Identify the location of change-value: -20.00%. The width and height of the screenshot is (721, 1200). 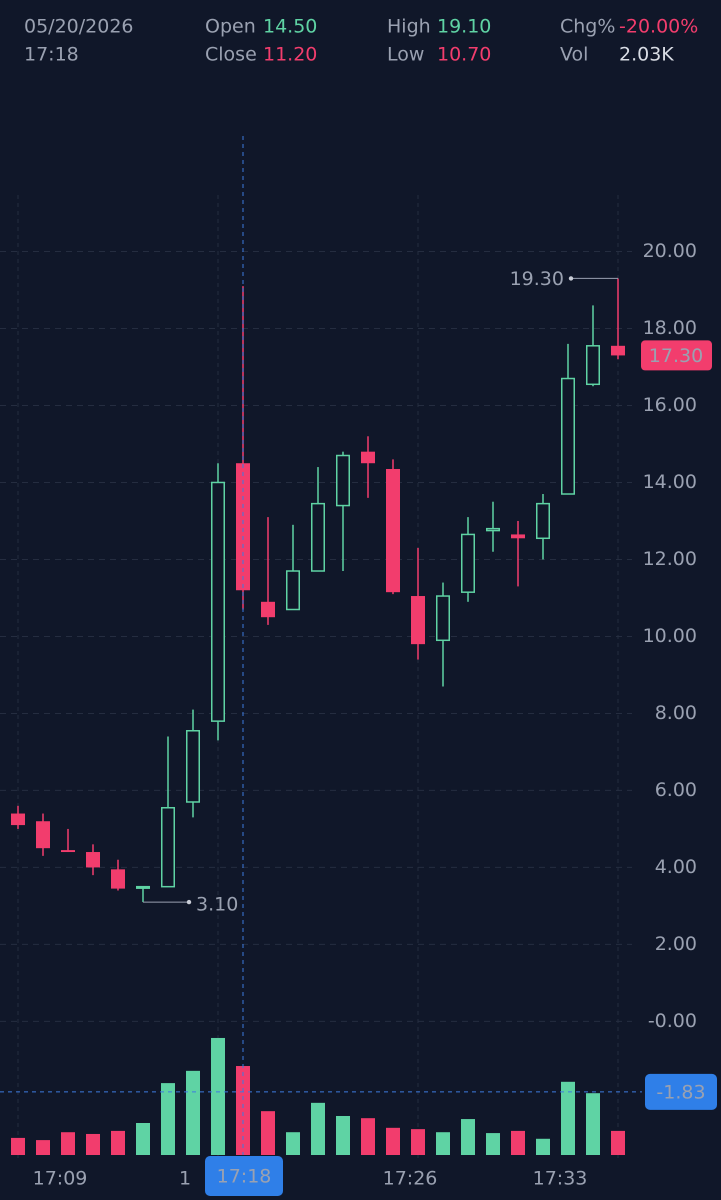
(658, 27).